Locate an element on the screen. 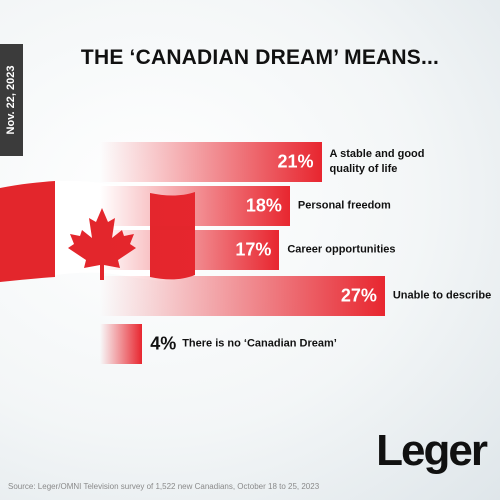 The height and width of the screenshot is (500, 500). value-label: 27% is located at coordinates (358, 295).